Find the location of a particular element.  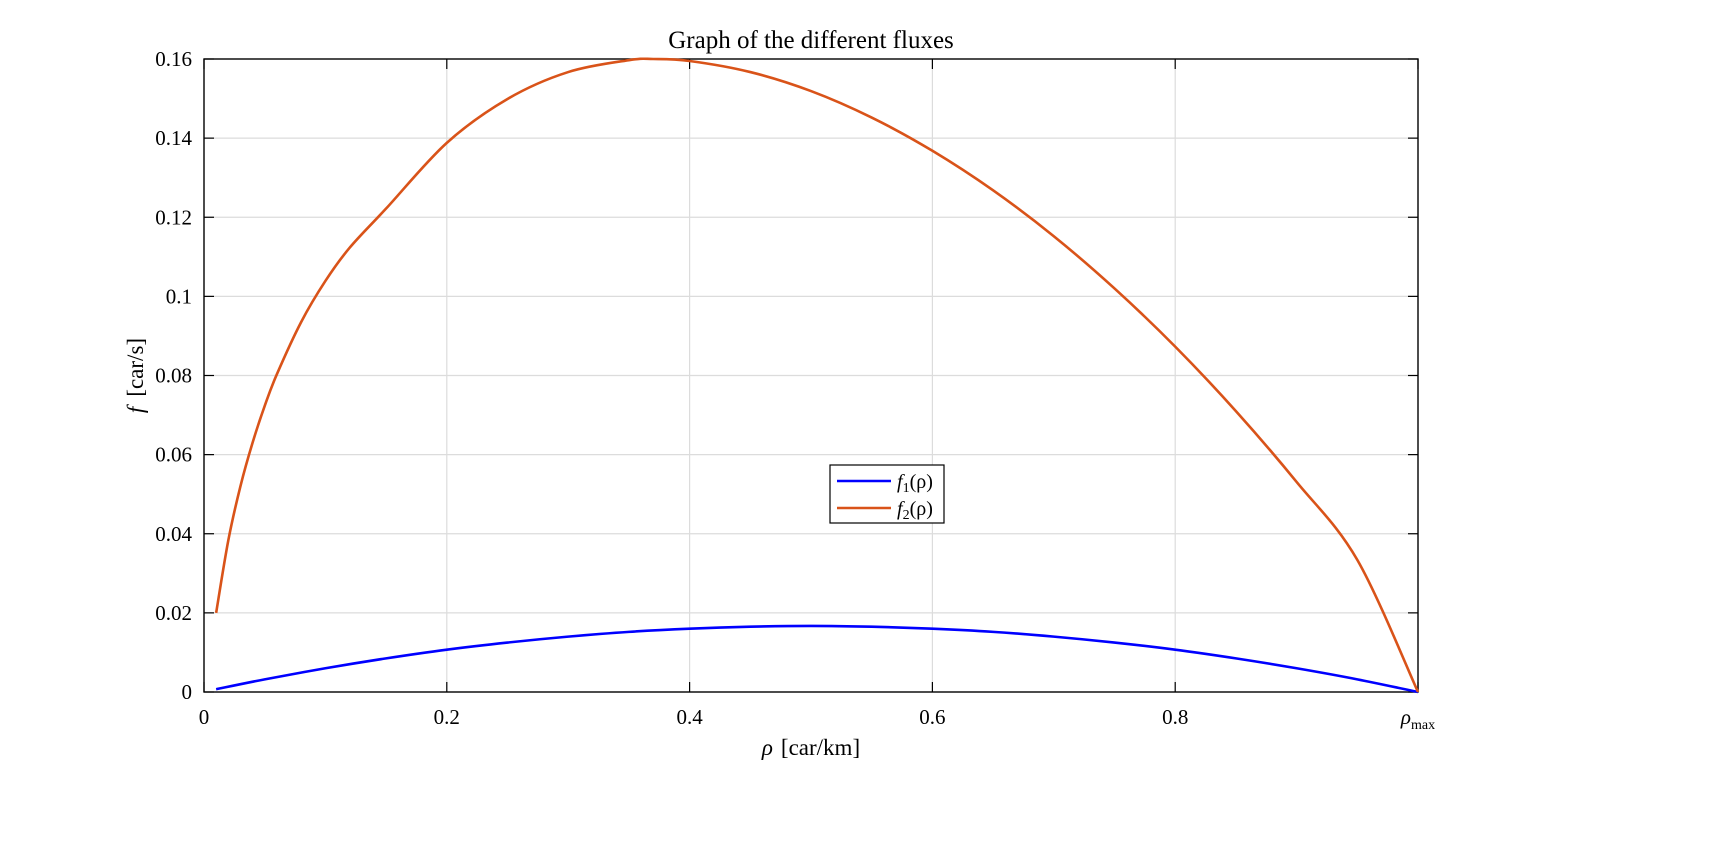

y-tick-label: 0.16 is located at coordinates (173, 59).